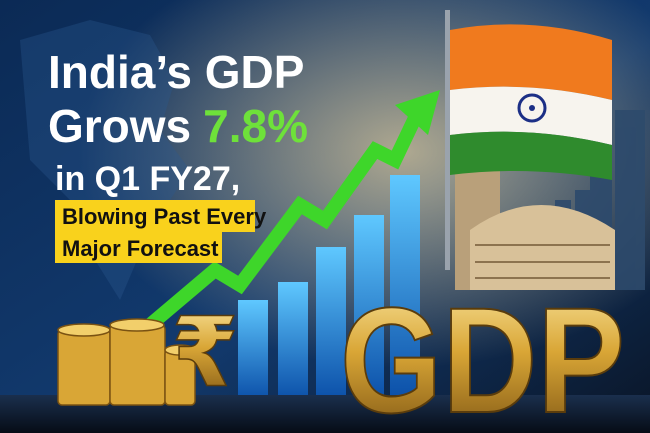 This screenshot has height=433, width=650. I want to click on exchange-building, so click(535, 220).